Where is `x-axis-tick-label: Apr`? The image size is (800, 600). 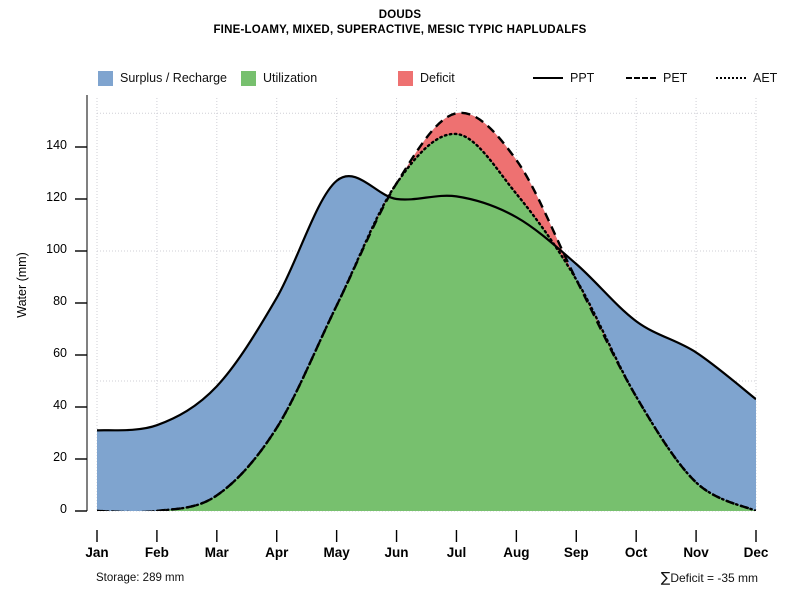 x-axis-tick-label: Apr is located at coordinates (277, 552).